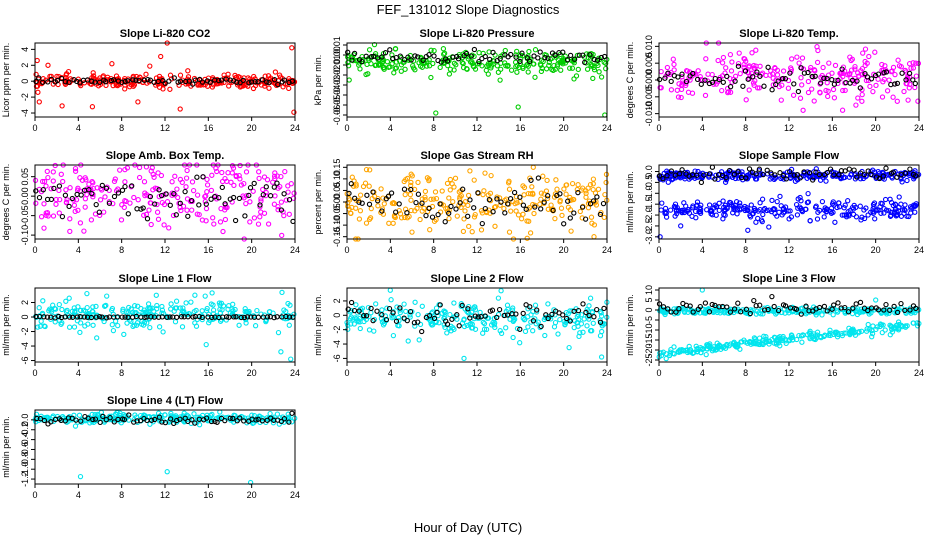 This screenshot has height=540, width=936. What do you see at coordinates (337, 202) in the screenshot?
I see `y-tick-label: 0.00` at bounding box center [337, 202].